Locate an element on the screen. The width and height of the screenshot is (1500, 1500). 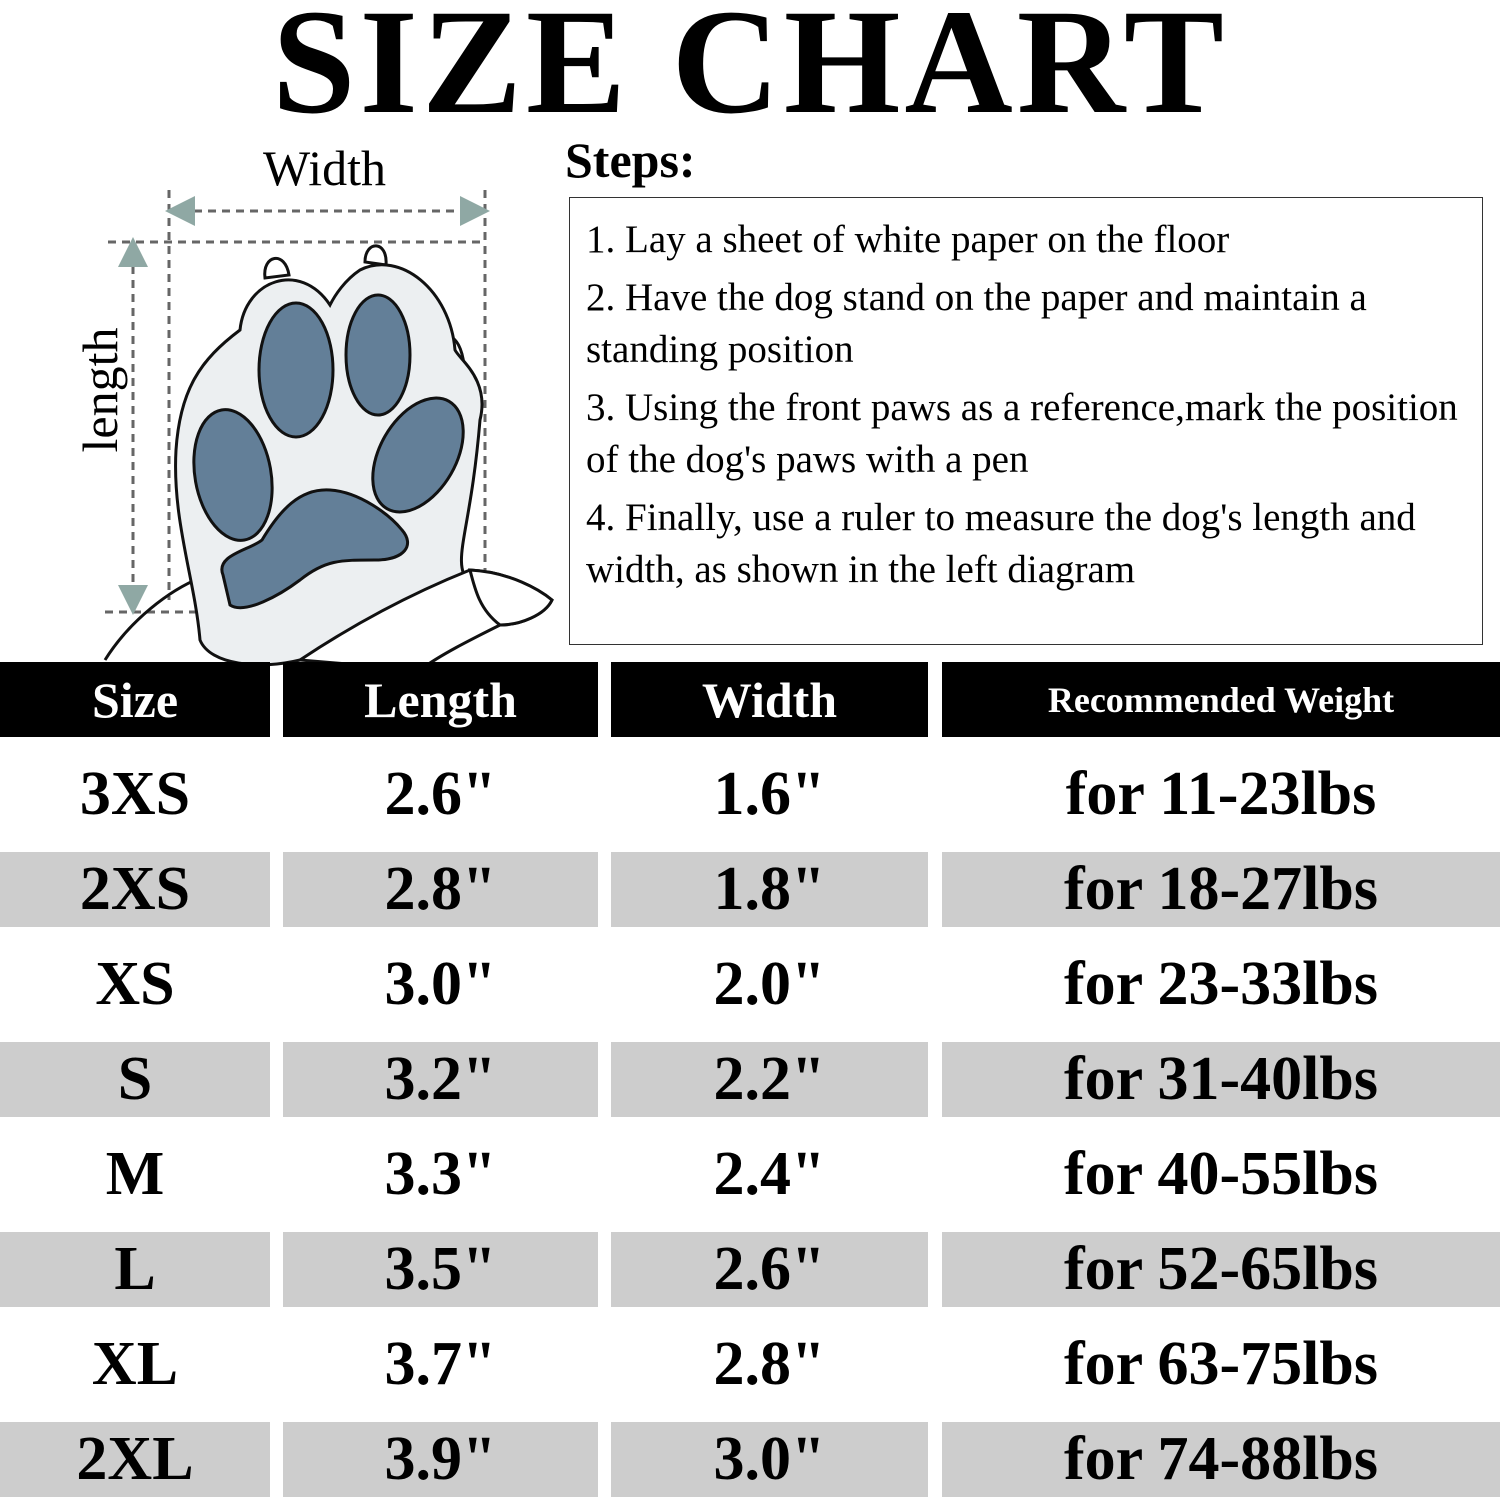
cell-length: 3.3" is located at coordinates (440, 1174).